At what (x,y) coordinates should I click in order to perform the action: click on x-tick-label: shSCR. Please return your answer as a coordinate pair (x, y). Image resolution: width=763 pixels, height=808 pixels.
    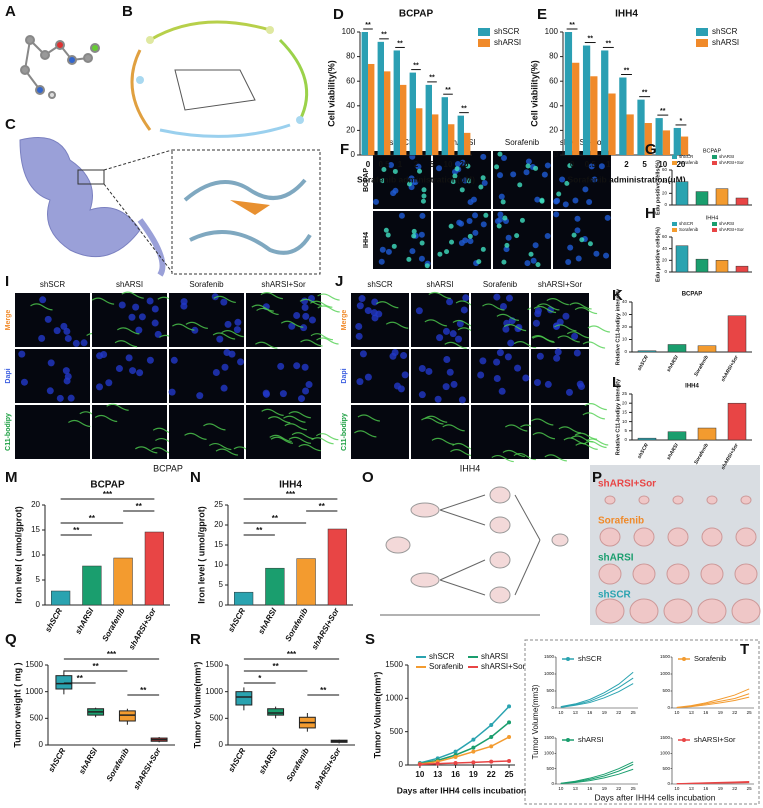
    Looking at the image, I should click on (643, 363).